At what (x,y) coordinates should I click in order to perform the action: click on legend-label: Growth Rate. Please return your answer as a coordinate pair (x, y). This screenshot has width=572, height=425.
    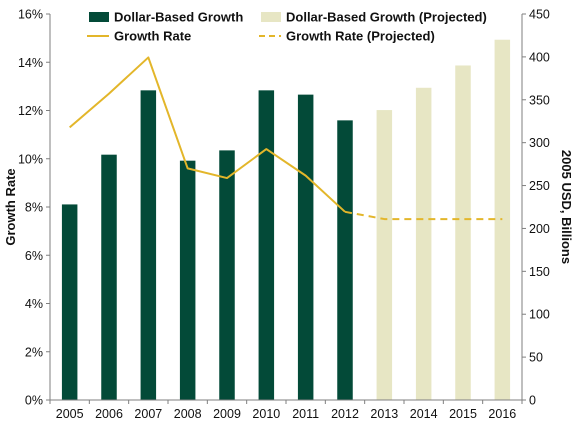
    Looking at the image, I should click on (152, 36).